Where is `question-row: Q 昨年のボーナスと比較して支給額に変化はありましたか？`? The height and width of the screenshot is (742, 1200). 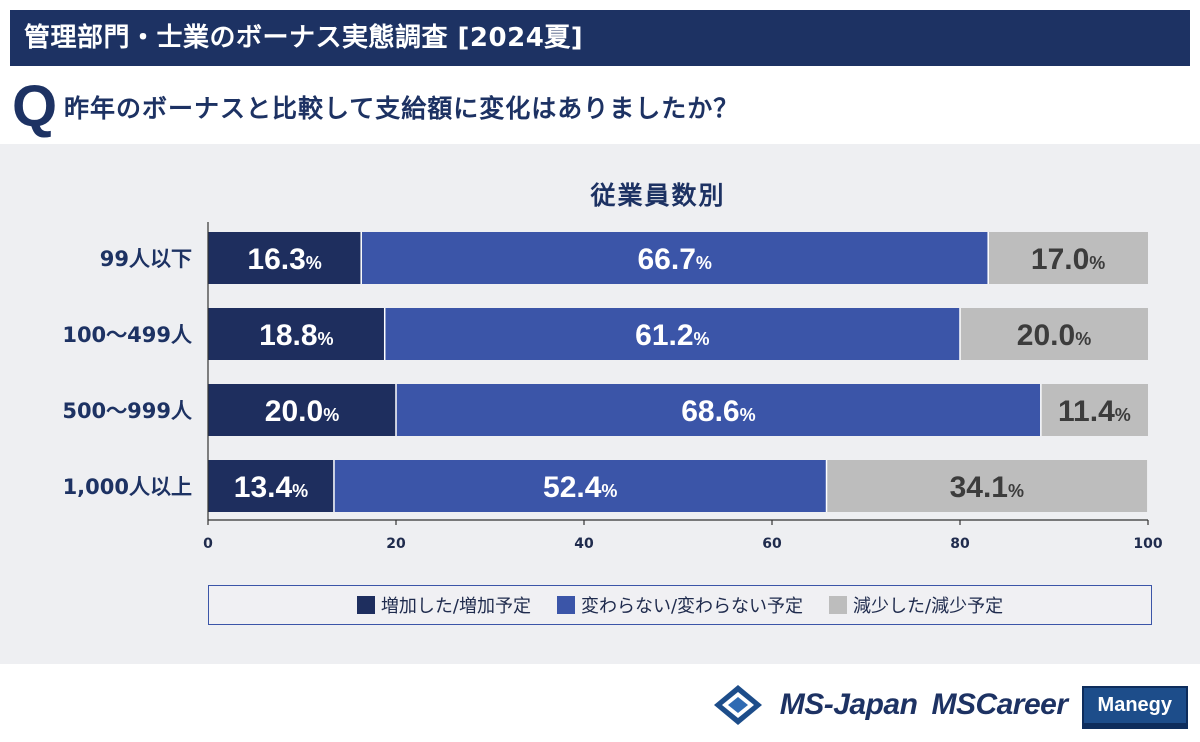 question-row: Q 昨年のボーナスと比較して支給額に変化はありましたか？ is located at coordinates (600, 107).